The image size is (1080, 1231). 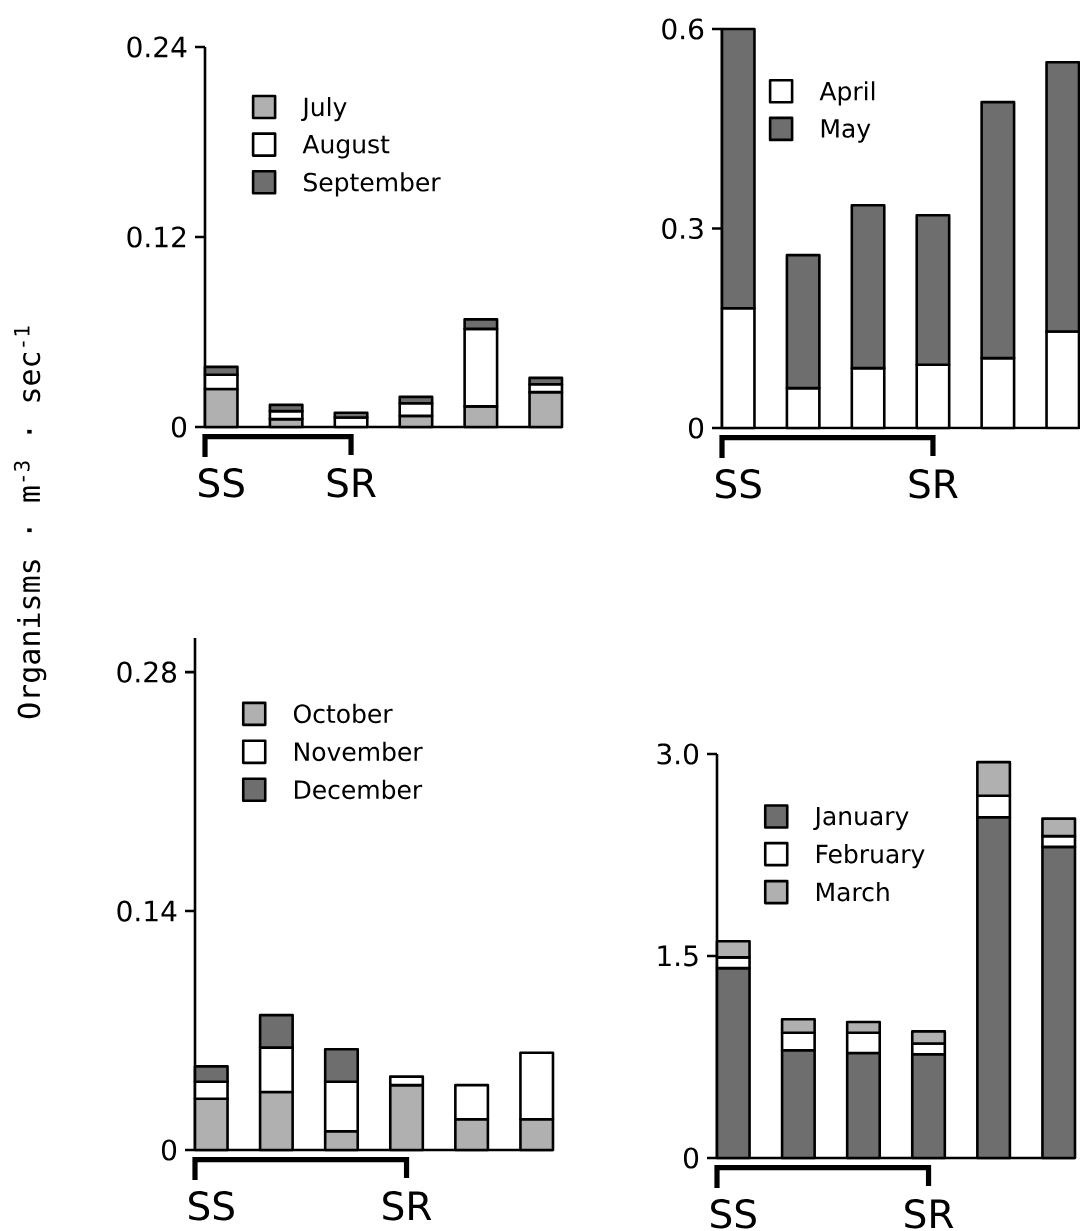 What do you see at coordinates (847, 93) in the screenshot?
I see `legend-label: April` at bounding box center [847, 93].